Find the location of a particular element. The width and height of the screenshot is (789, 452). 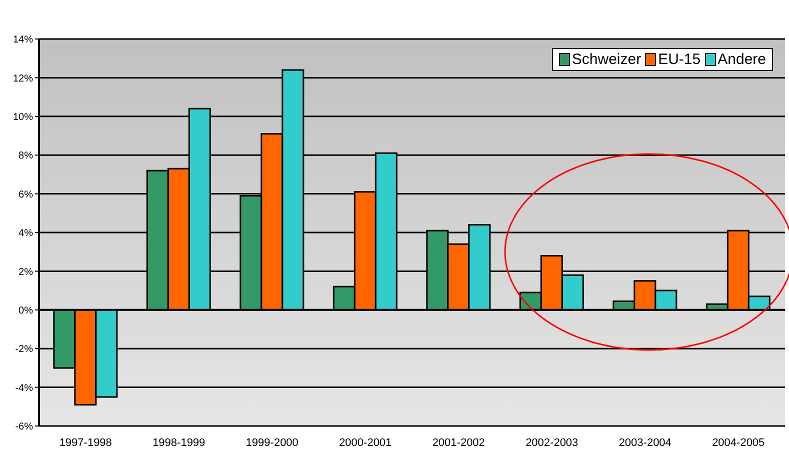

y-tick-label: 14% is located at coordinates (23, 40).